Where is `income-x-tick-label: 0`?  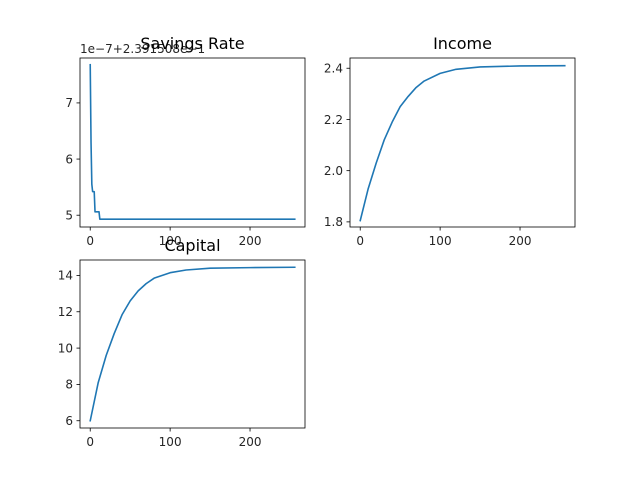
income-x-tick-label: 0 is located at coordinates (360, 241).